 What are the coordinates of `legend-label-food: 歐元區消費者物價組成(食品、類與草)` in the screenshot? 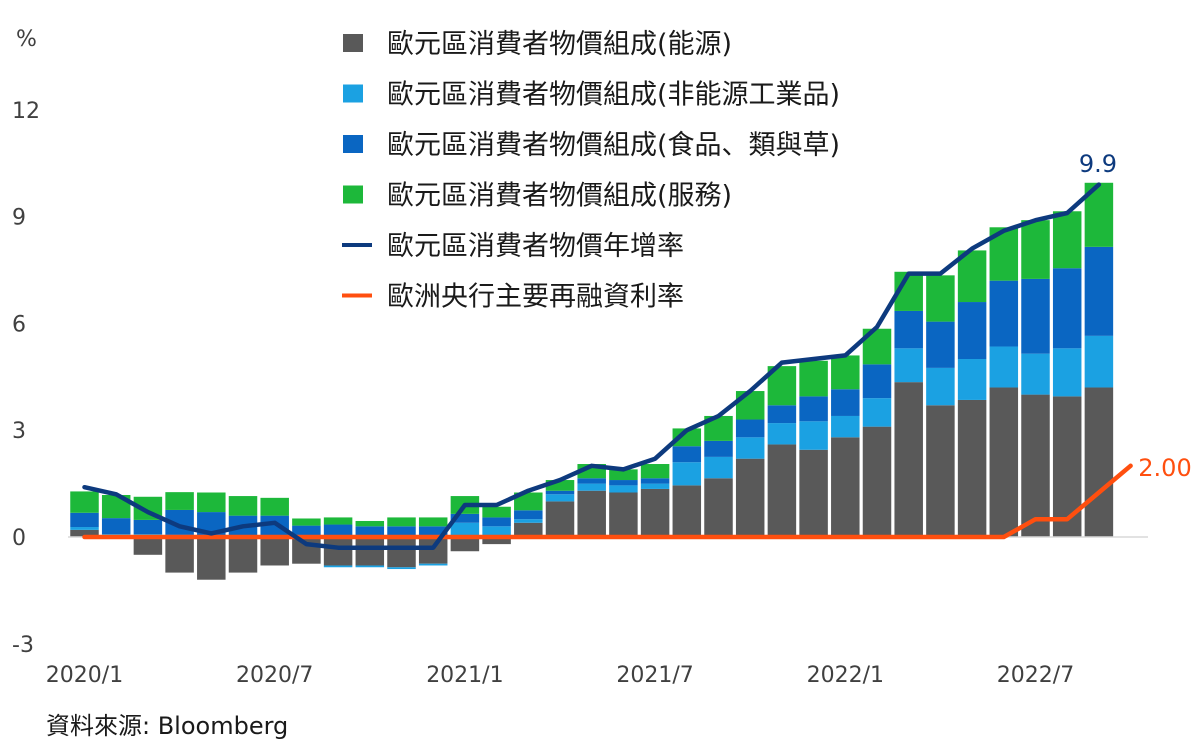 It's located at (613, 145).